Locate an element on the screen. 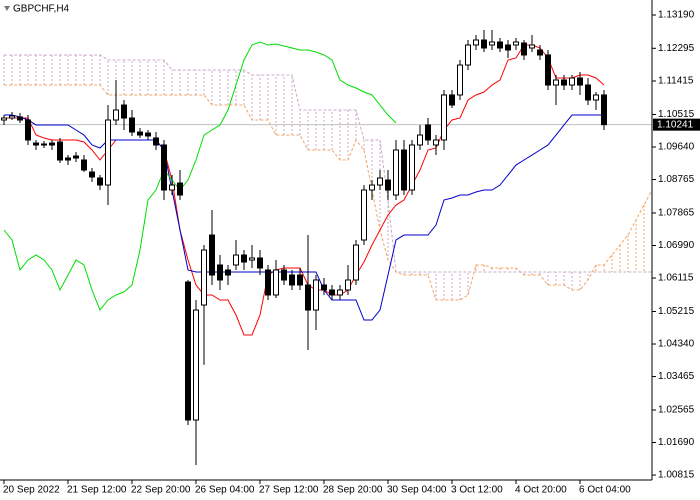 The height and width of the screenshot is (500, 700). y-tick-label: 1.12295 is located at coordinates (676, 48).